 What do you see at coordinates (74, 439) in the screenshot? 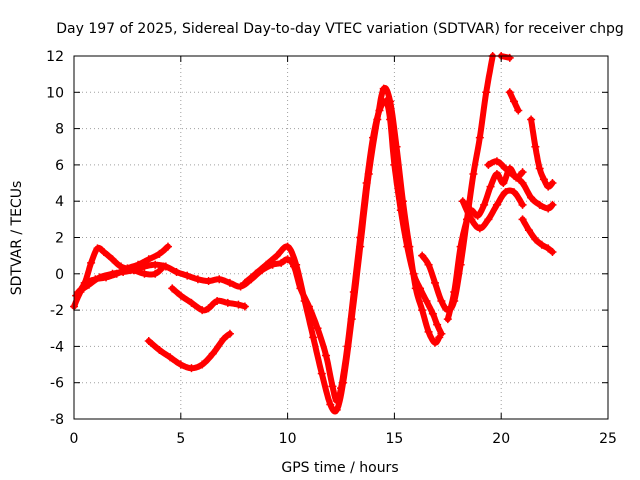
I see `x-tick-label: 0` at bounding box center [74, 439].